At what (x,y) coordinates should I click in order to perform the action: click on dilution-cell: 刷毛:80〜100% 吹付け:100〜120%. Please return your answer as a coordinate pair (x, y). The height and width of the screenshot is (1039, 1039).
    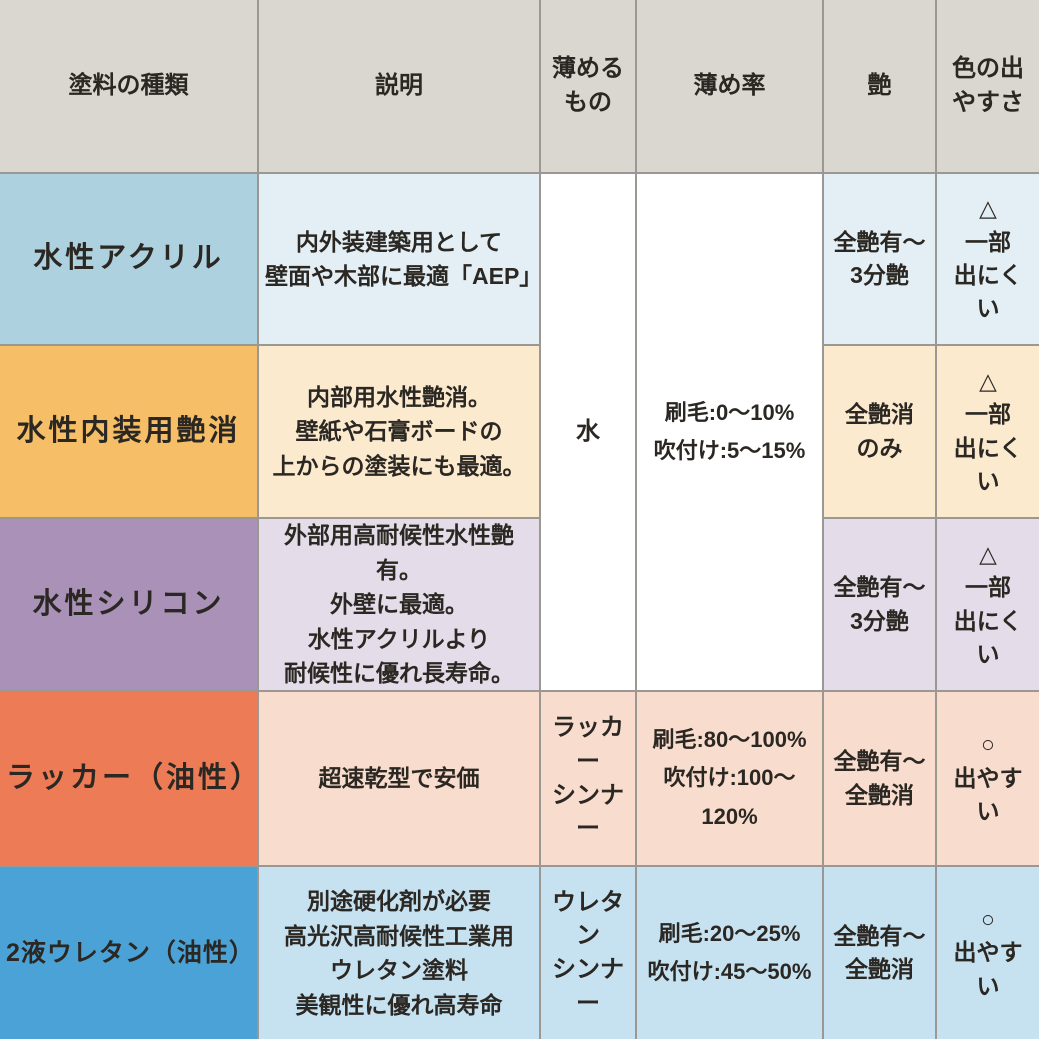
    Looking at the image, I should click on (729, 778).